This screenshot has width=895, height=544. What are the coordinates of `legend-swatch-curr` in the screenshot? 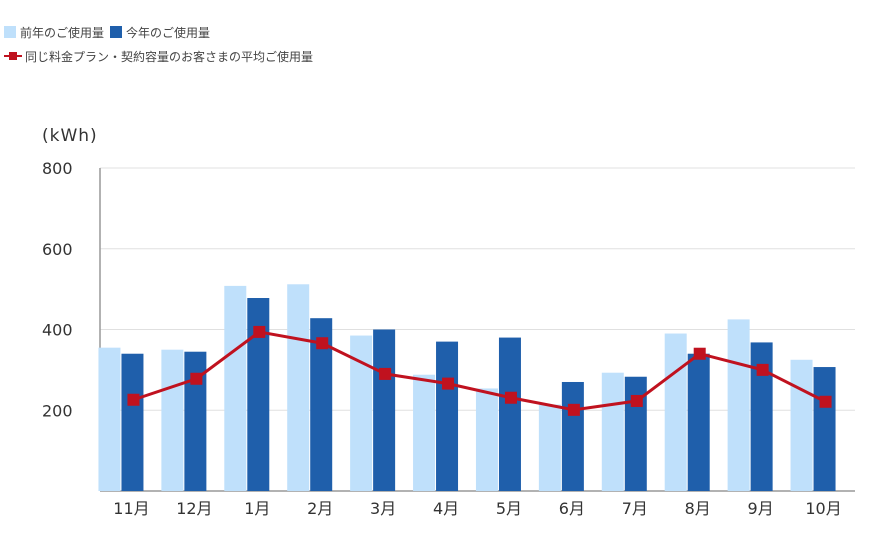 It's located at (116, 32).